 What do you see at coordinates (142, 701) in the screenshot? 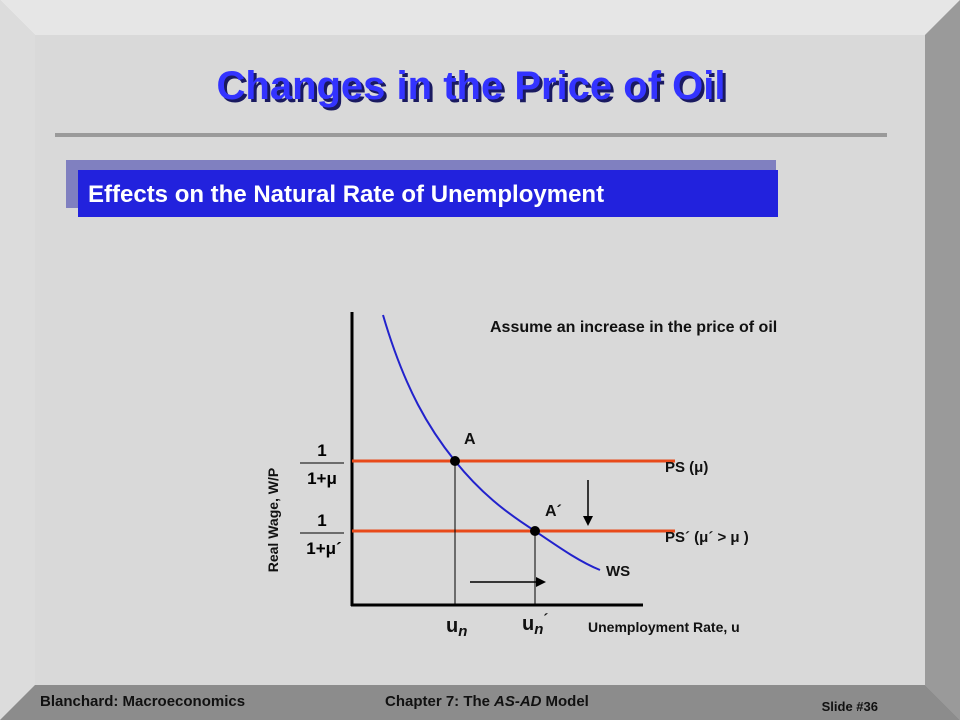
I see `footer-left: Blanchard: Macroeconomics` at bounding box center [142, 701].